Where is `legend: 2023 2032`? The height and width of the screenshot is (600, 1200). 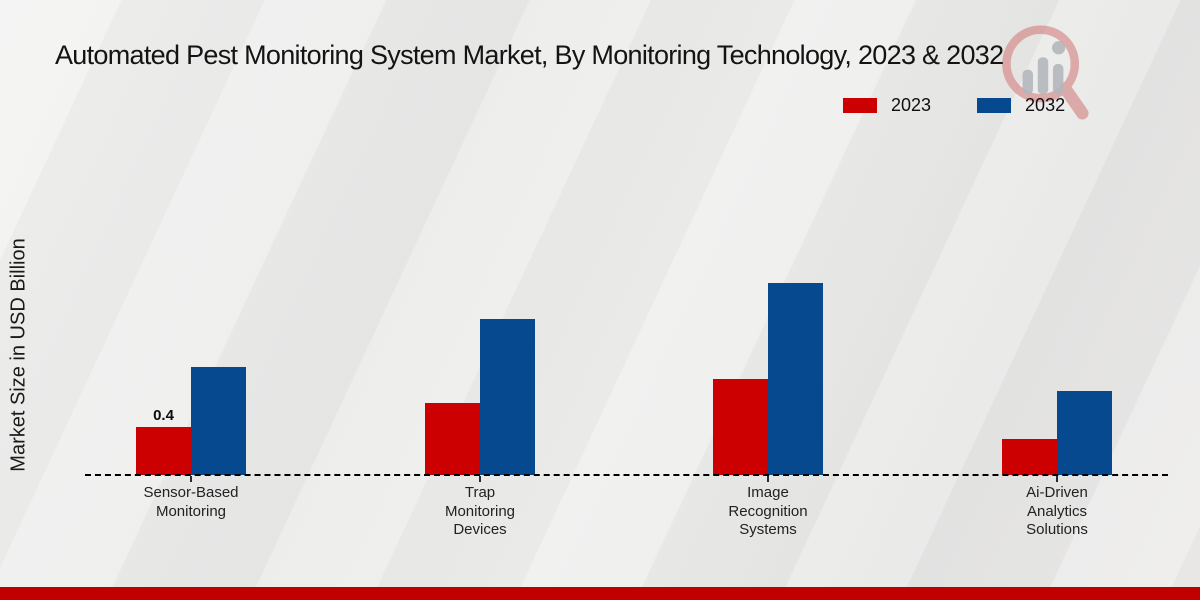
legend: 2023 2032 is located at coordinates (954, 105).